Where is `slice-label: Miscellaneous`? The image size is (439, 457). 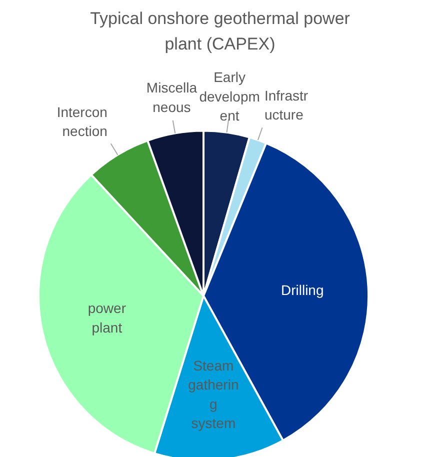
slice-label: Miscellaneous is located at coordinates (172, 97).